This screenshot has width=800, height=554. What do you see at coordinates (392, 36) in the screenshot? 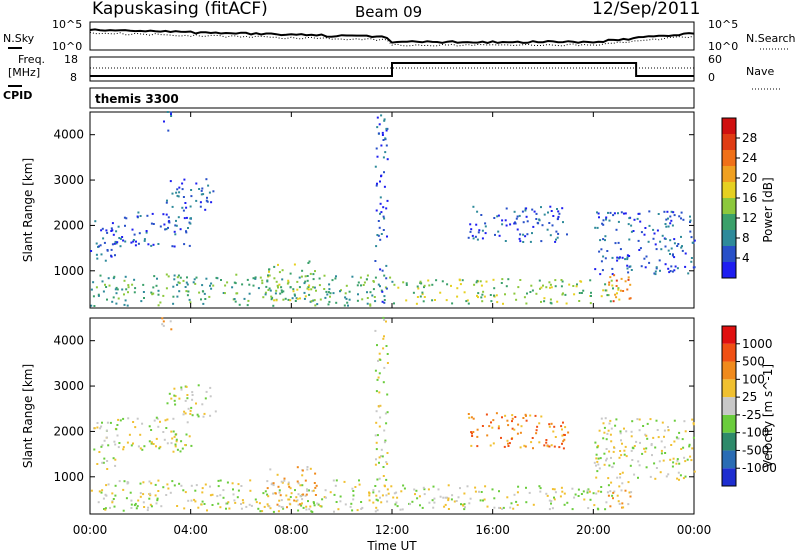
I see `nsky-series` at bounding box center [392, 36].